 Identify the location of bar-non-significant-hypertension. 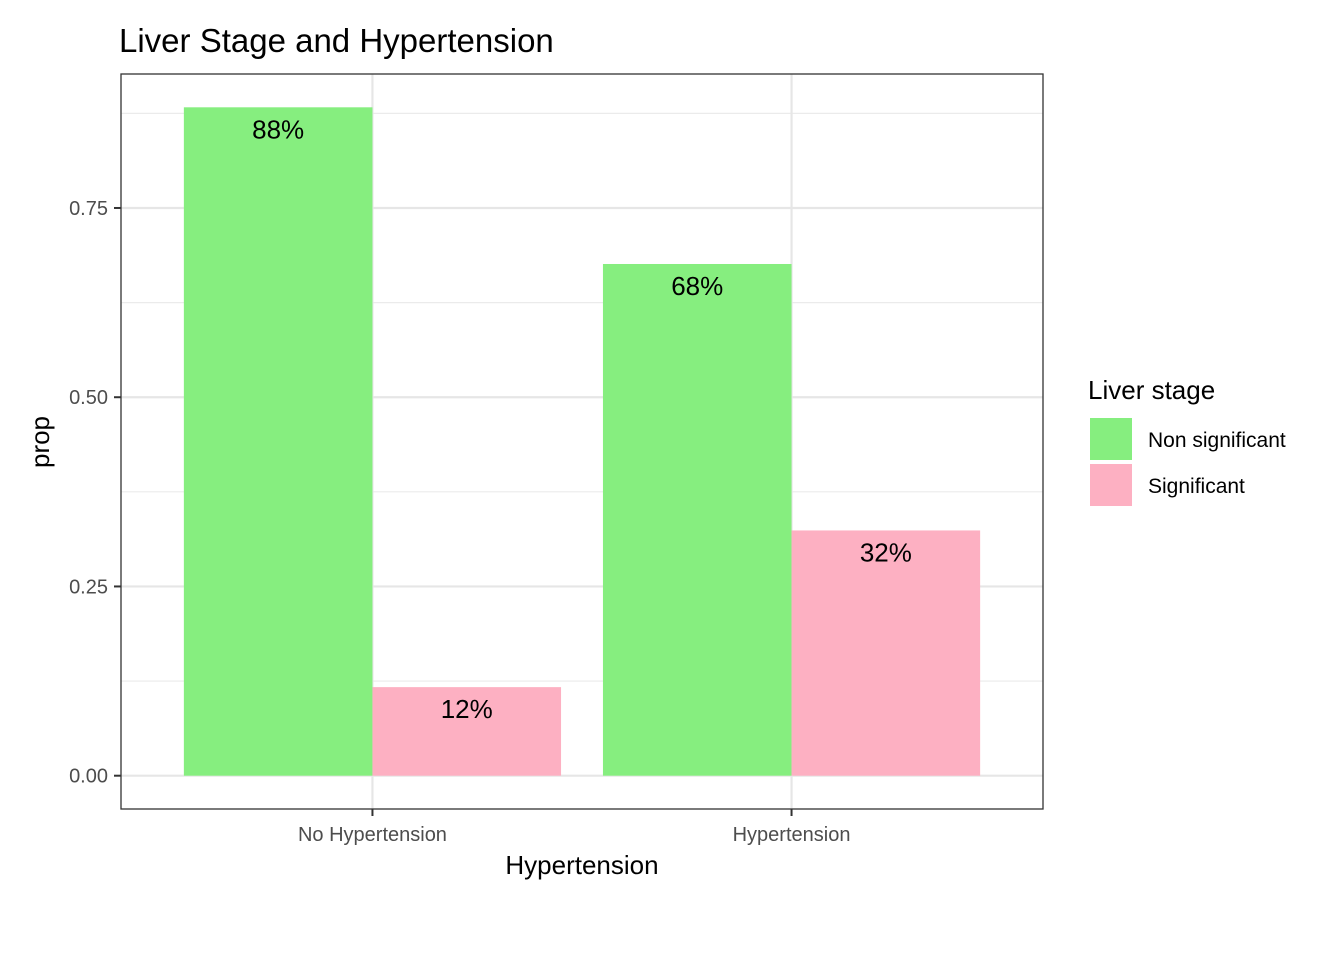
(697, 519).